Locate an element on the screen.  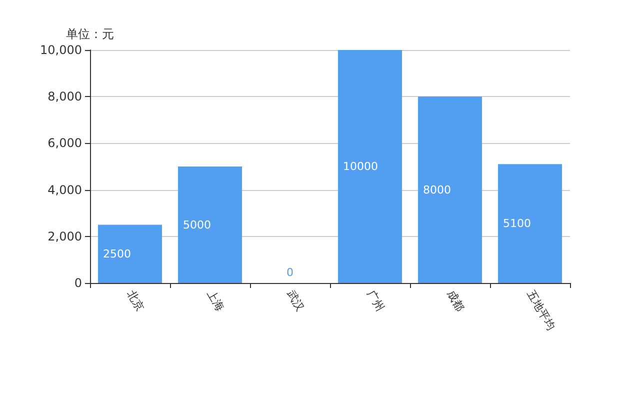
data-label: 10000 is located at coordinates (360, 166).